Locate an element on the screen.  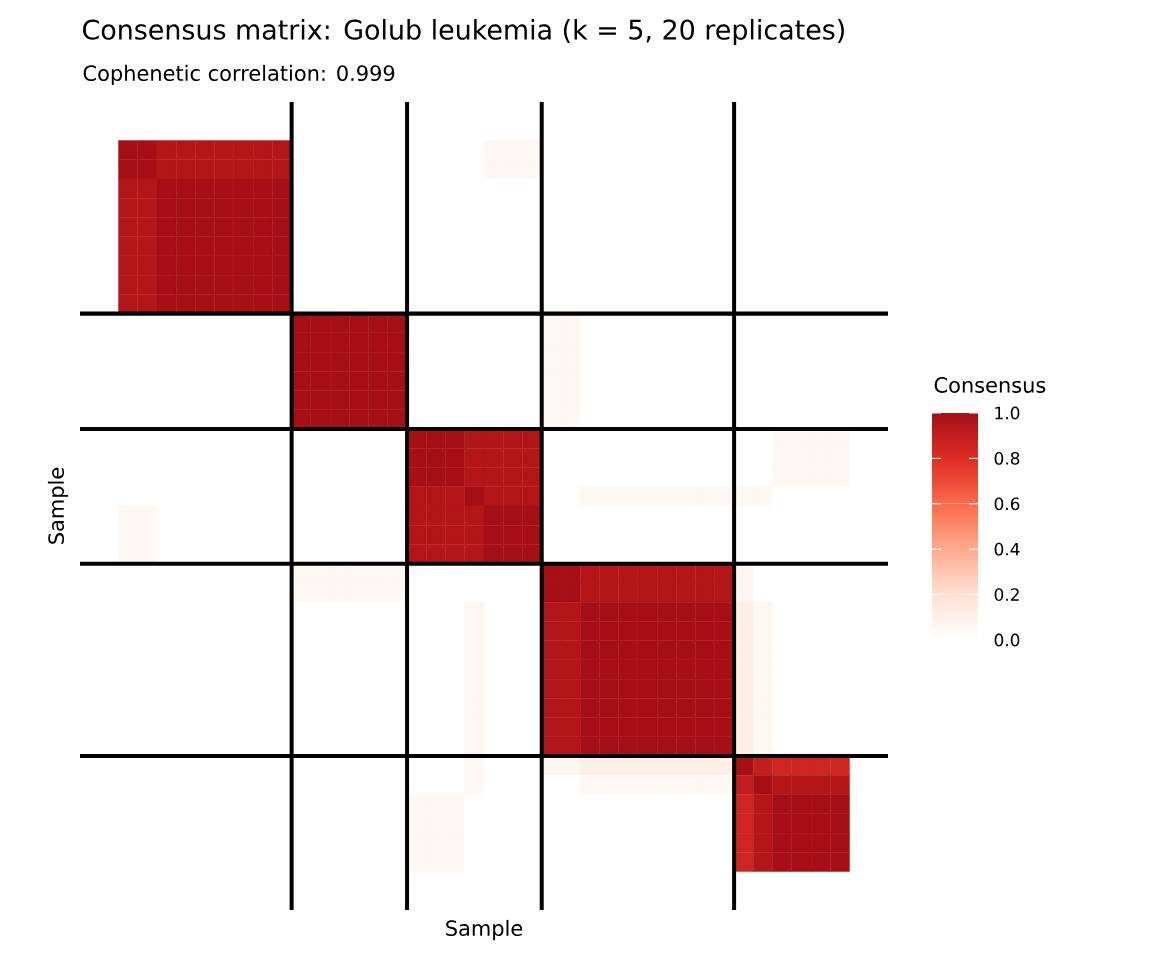
color-bar-label: 0.0 is located at coordinates (1007, 640).